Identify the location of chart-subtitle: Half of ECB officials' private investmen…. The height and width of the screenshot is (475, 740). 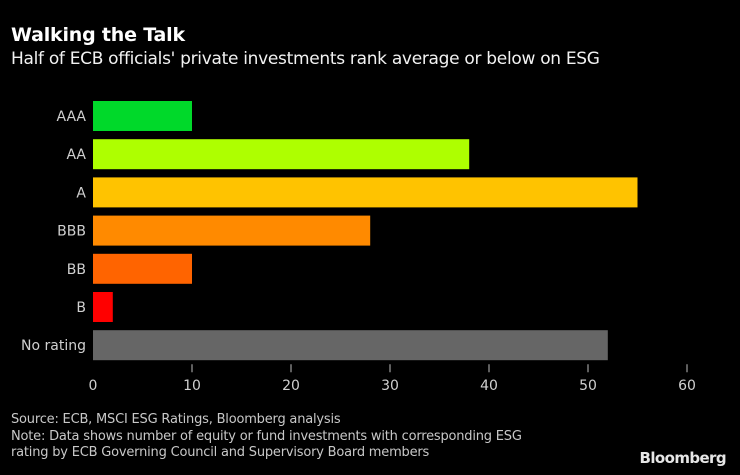
(305, 59).